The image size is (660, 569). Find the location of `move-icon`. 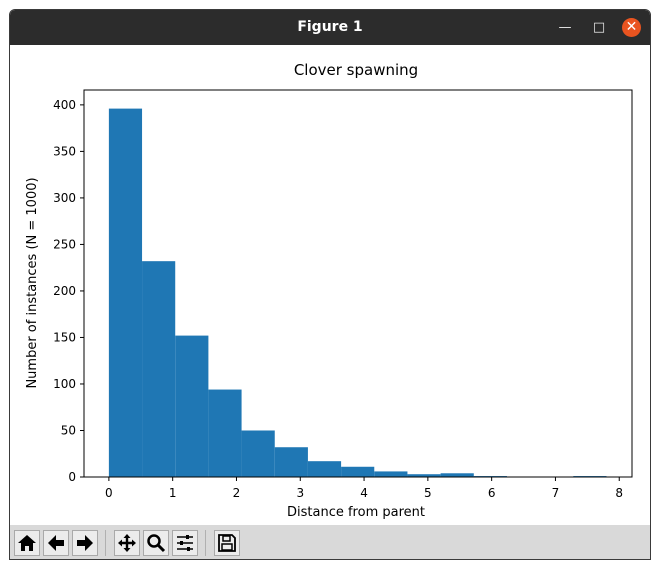

move-icon is located at coordinates (127, 543).